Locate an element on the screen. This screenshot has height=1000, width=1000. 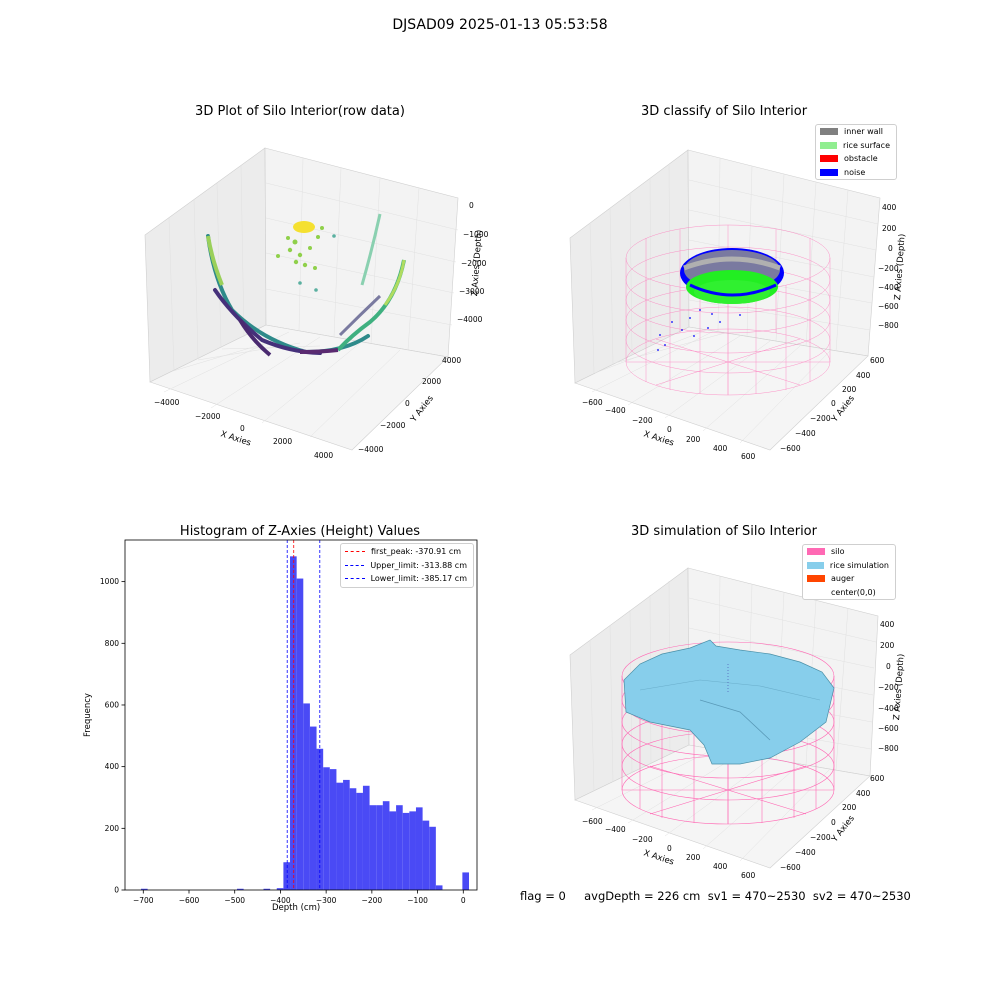
histogram-panel-title: Histogram of Z-Axies (Height) Values is located at coordinates (300, 531).